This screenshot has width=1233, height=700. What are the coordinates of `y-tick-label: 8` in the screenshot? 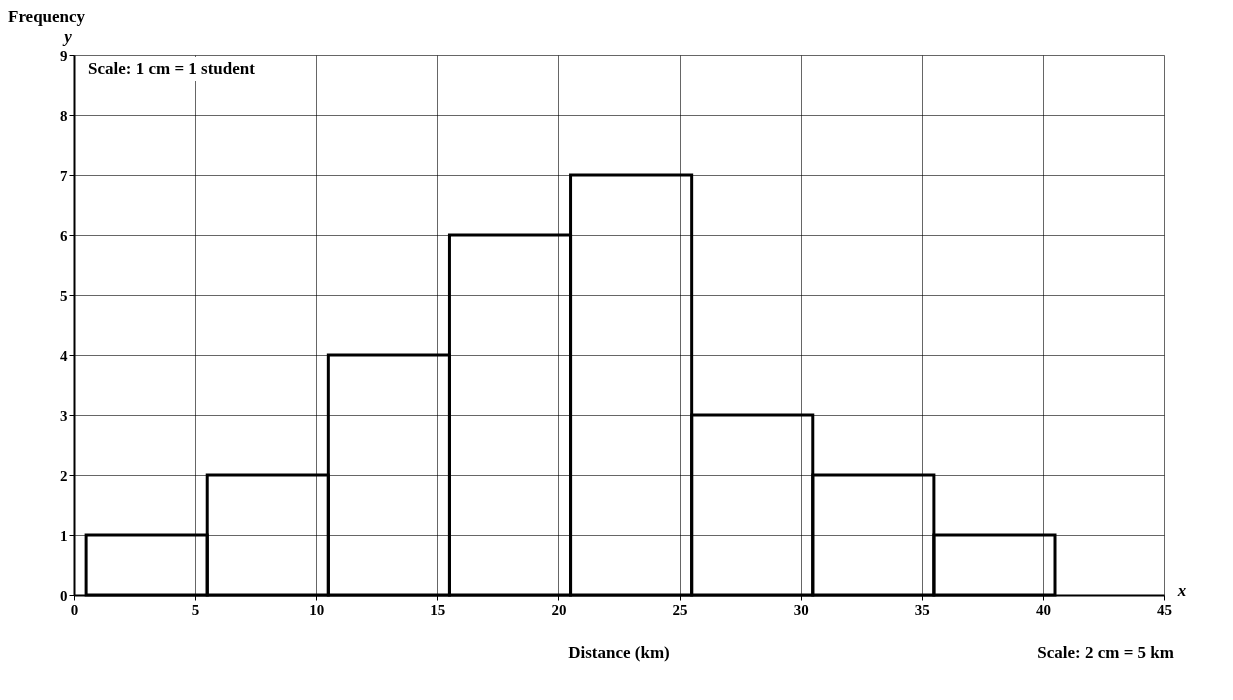 It's located at (64, 115).